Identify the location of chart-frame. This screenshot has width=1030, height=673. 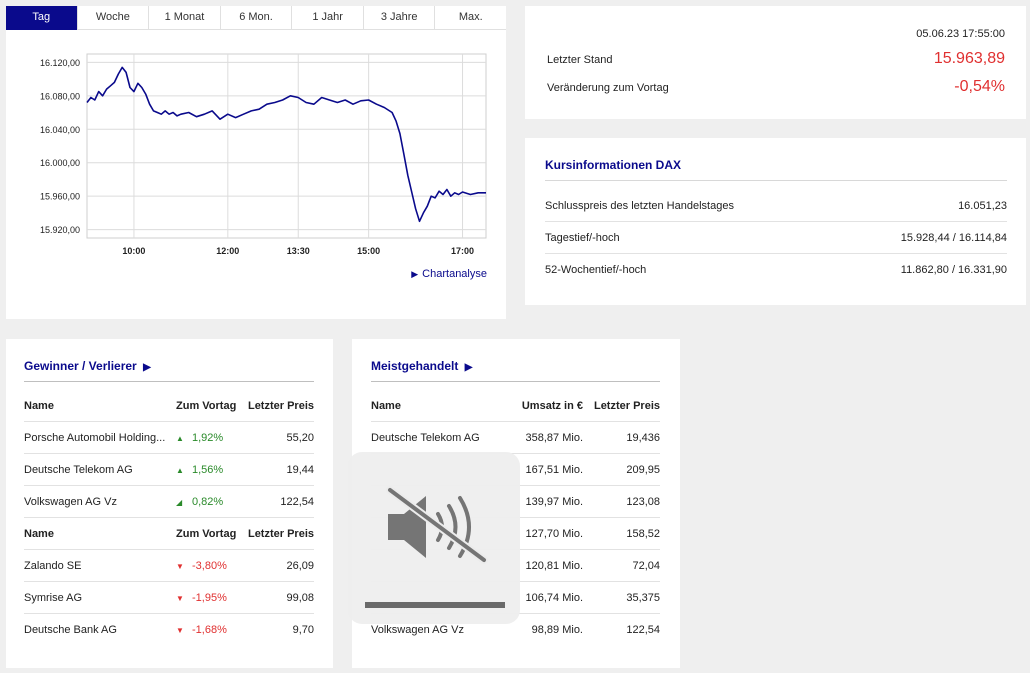
(286, 146).